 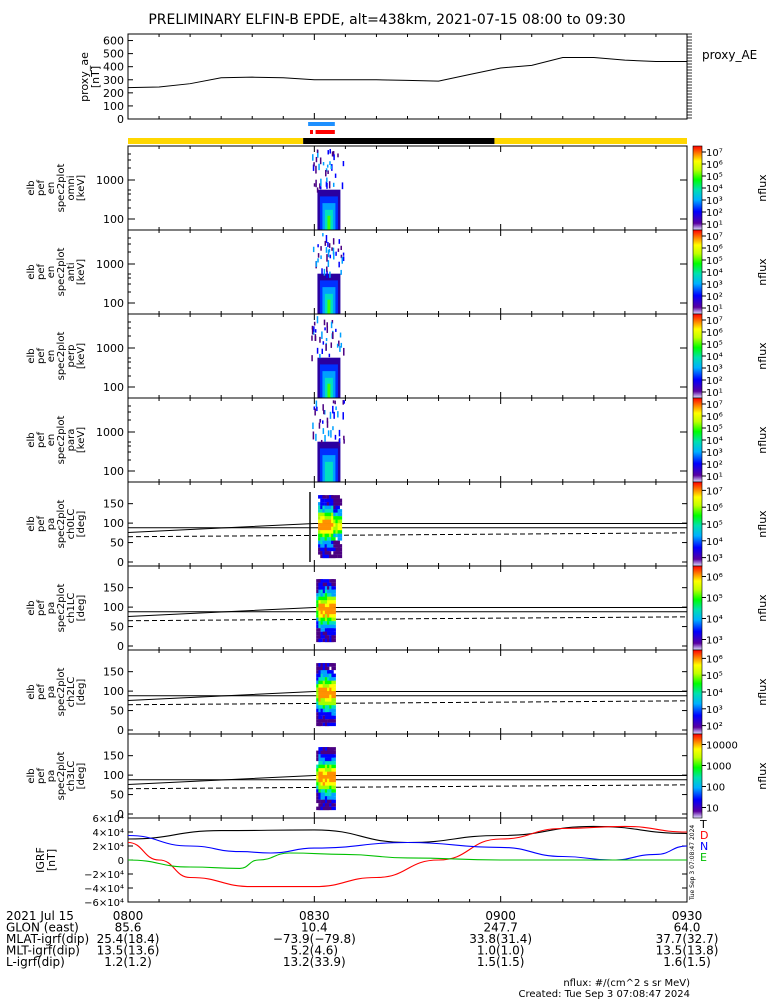 I want to click on y-tick-label: 100, so click(x=113, y=106).